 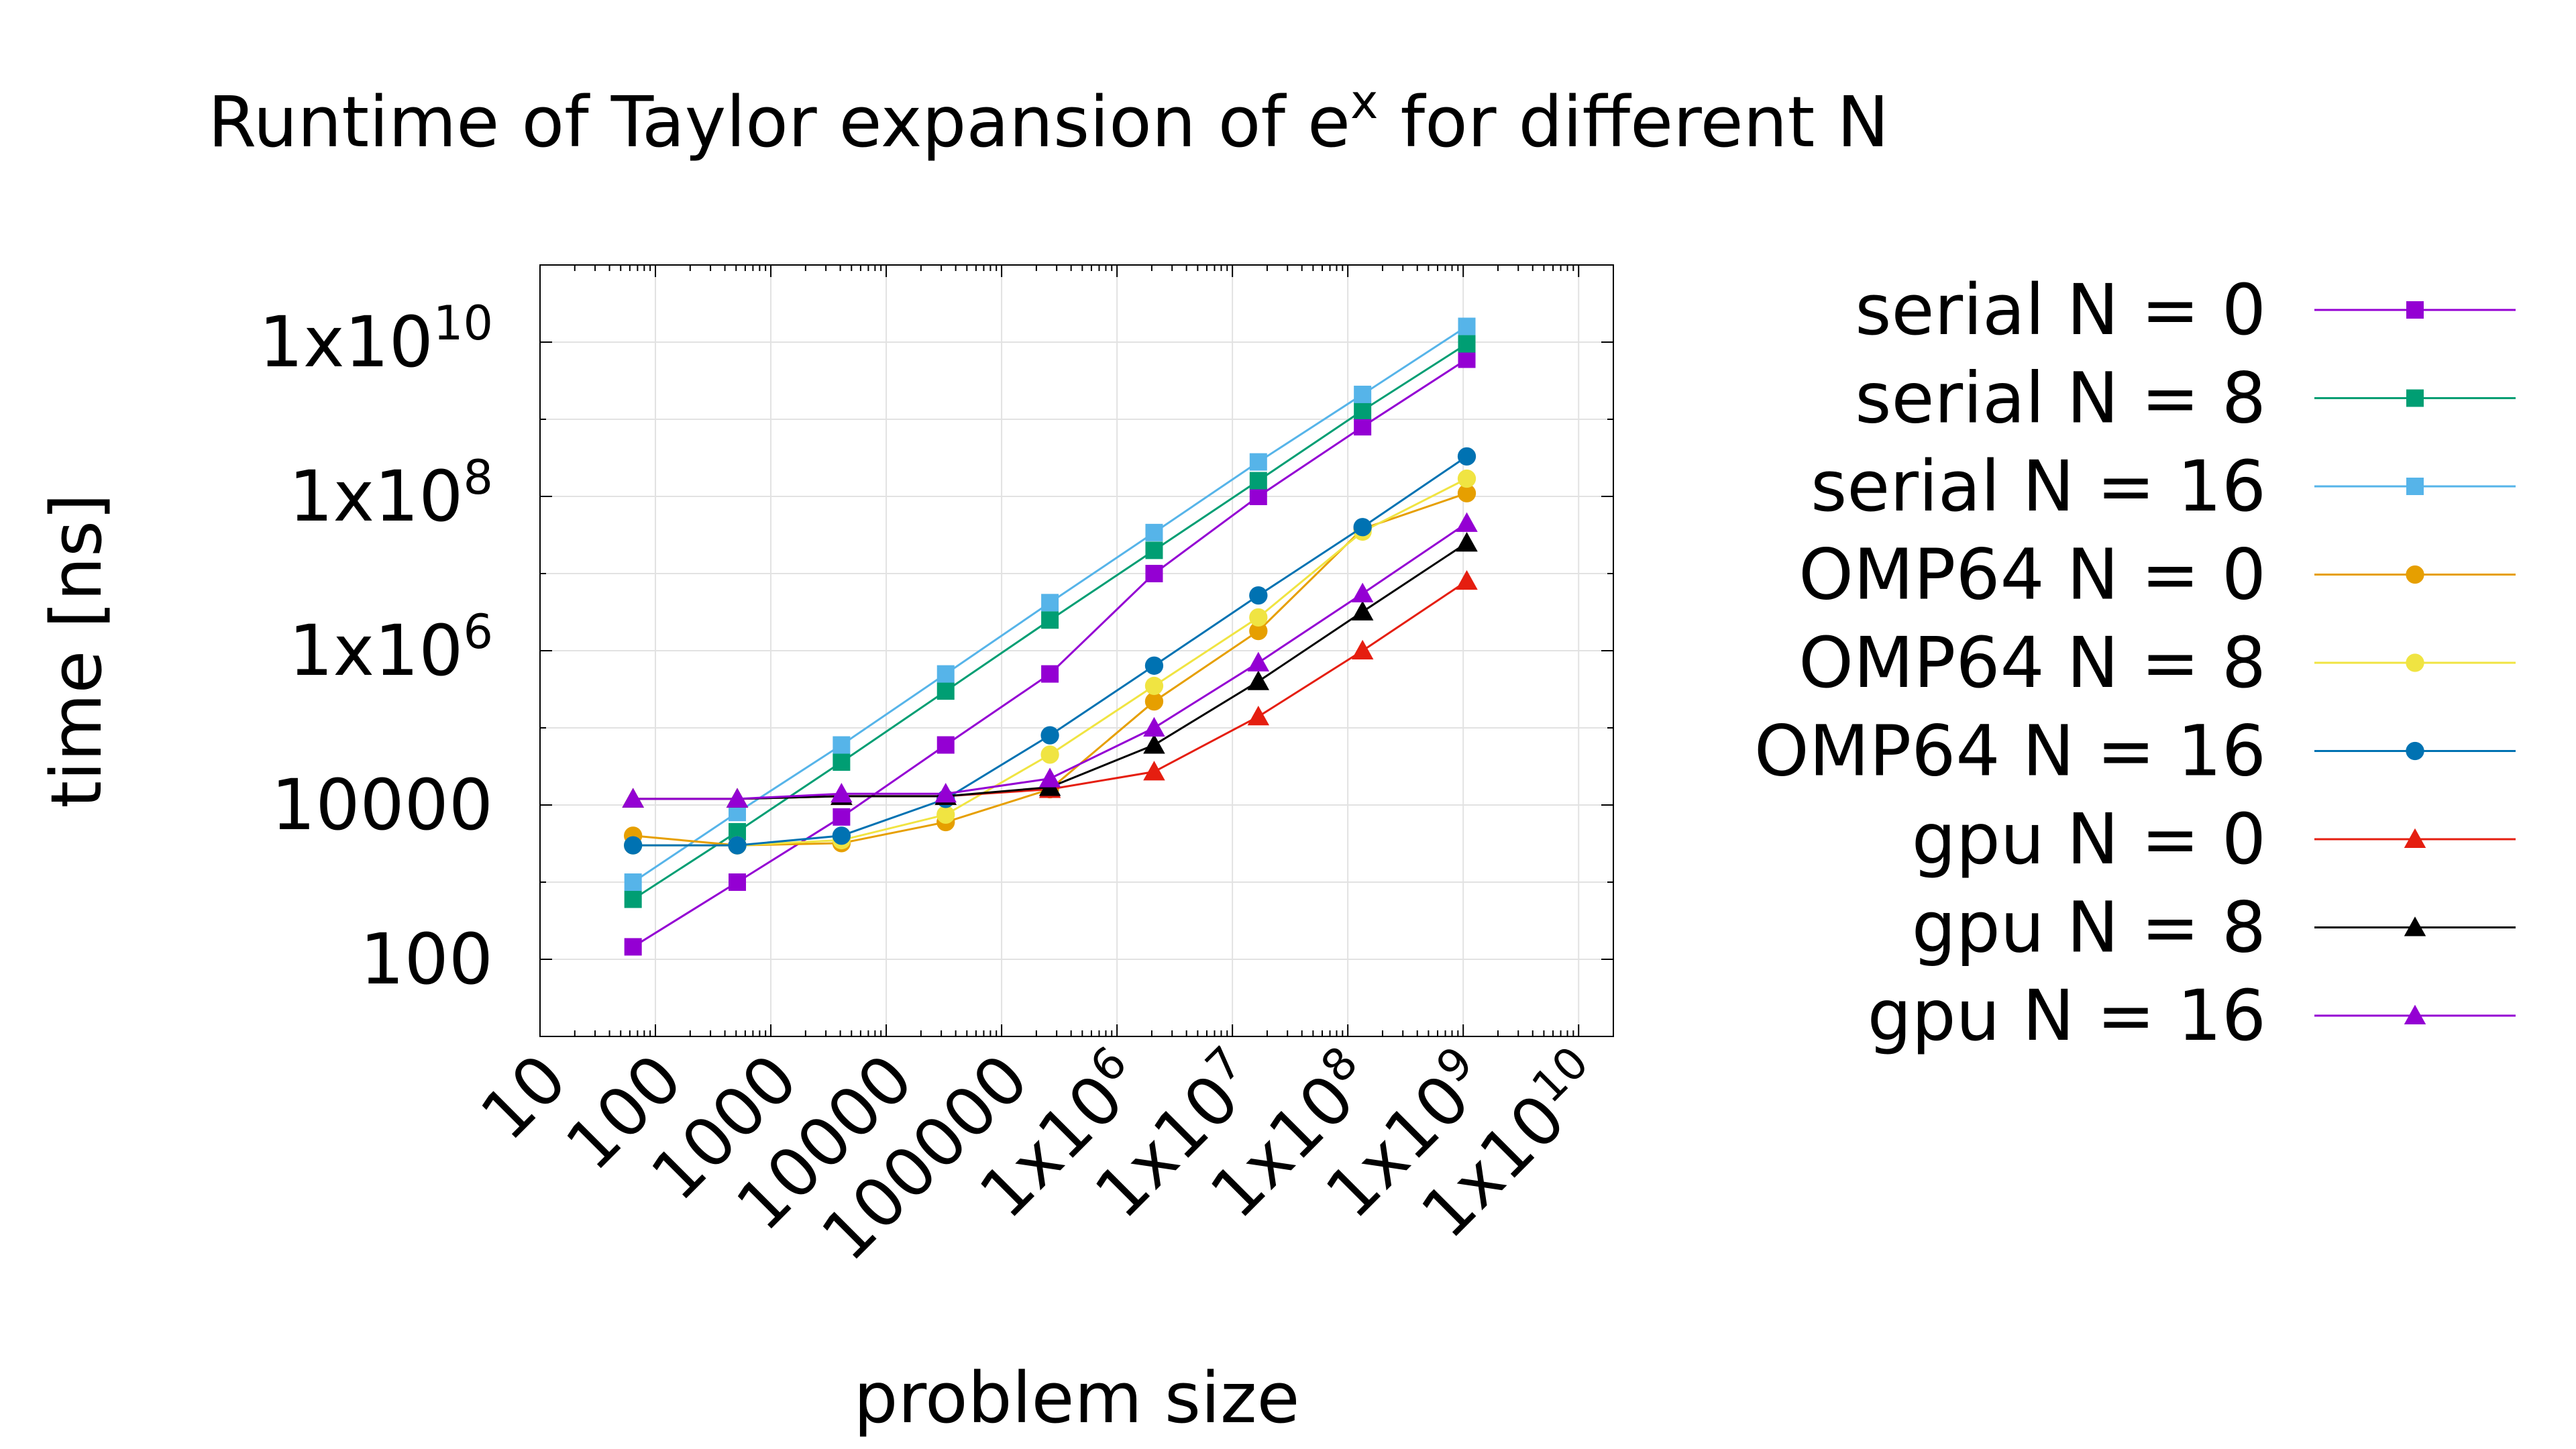 I want to click on chart-title-main: Runtime of Taylor expansion of e, so click(x=779, y=122).